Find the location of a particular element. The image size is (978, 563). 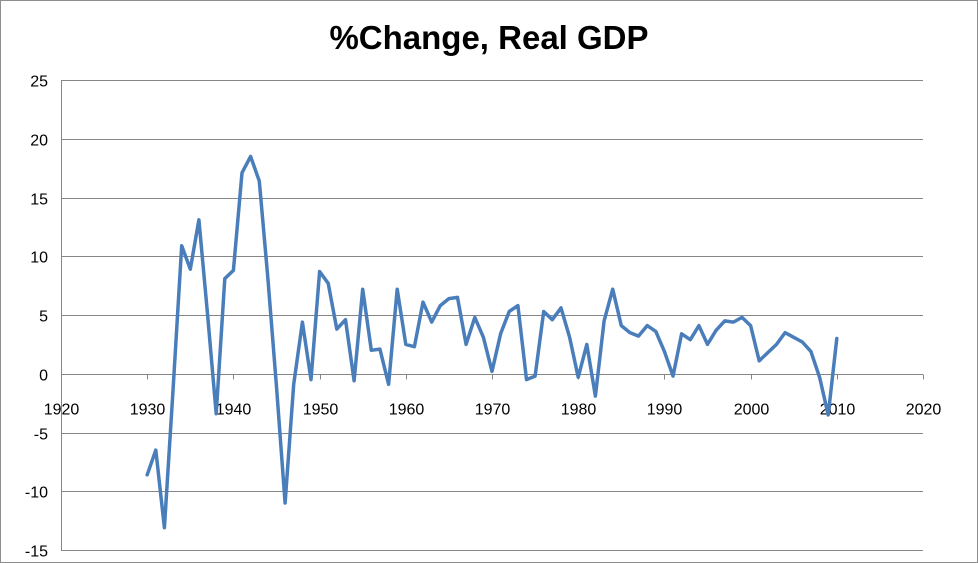

y-tick-label: 20 is located at coordinates (39, 141).